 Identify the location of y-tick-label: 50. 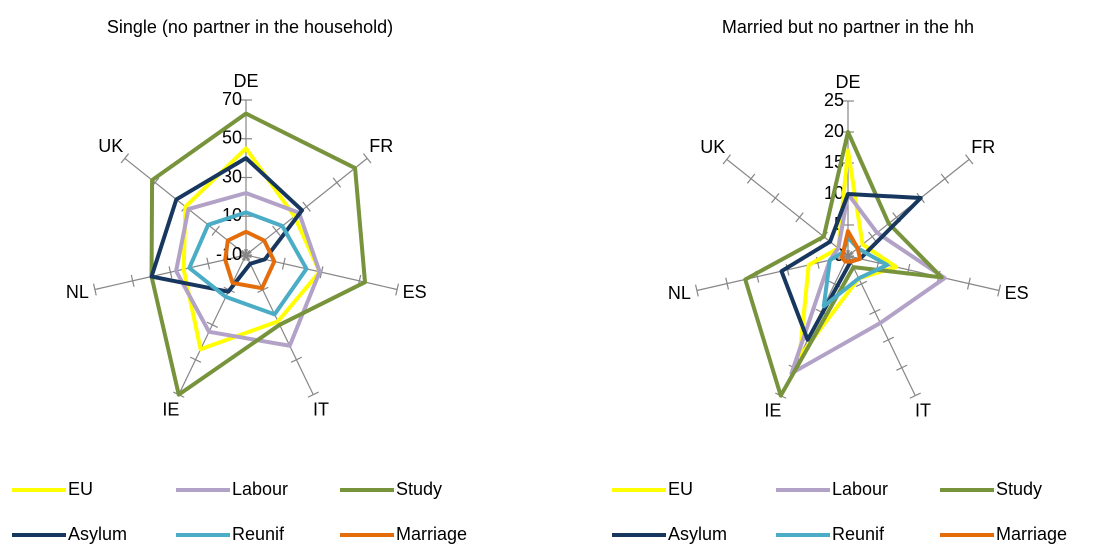
(232, 138).